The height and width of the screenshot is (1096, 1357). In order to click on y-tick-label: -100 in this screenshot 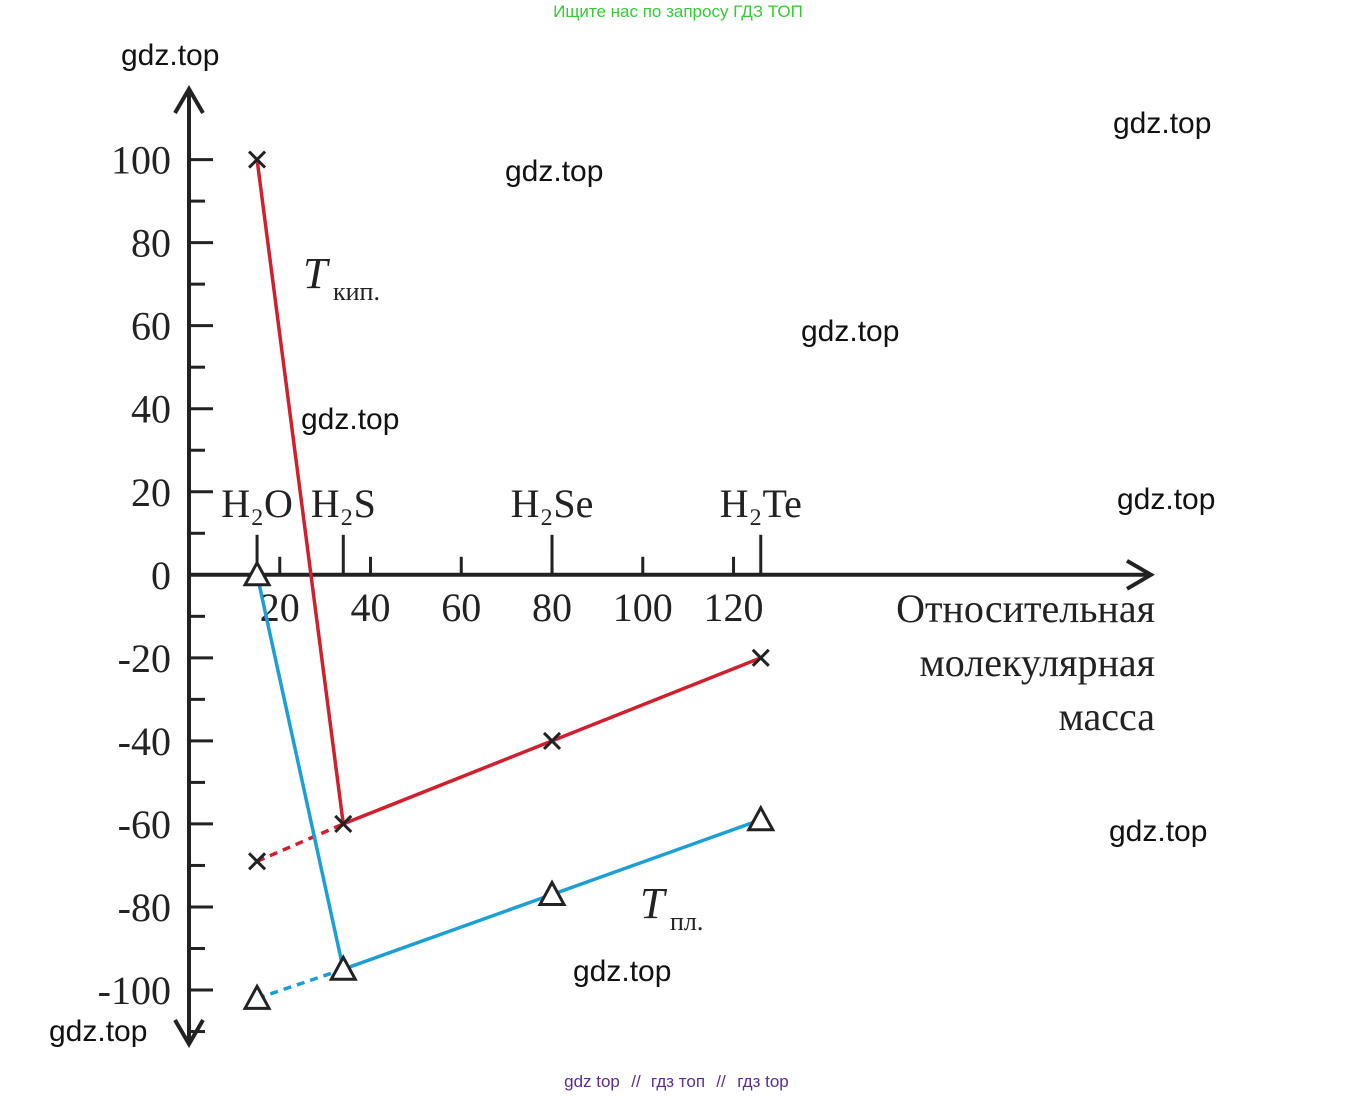, I will do `click(134, 990)`.